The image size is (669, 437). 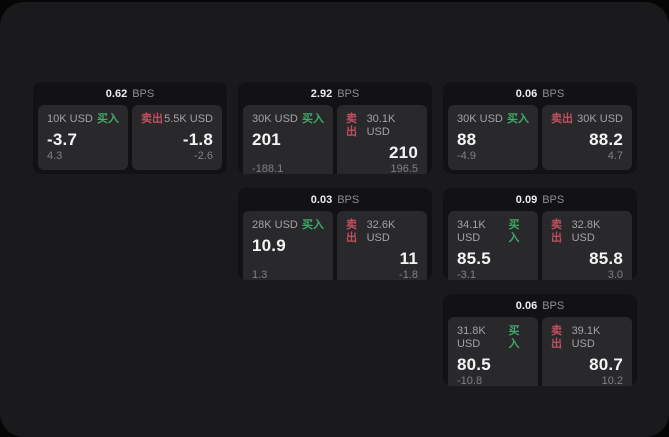 What do you see at coordinates (382, 139) in the screenshot?
I see `sell-pane: 卖出 30.1K USD 210 196.5` at bounding box center [382, 139].